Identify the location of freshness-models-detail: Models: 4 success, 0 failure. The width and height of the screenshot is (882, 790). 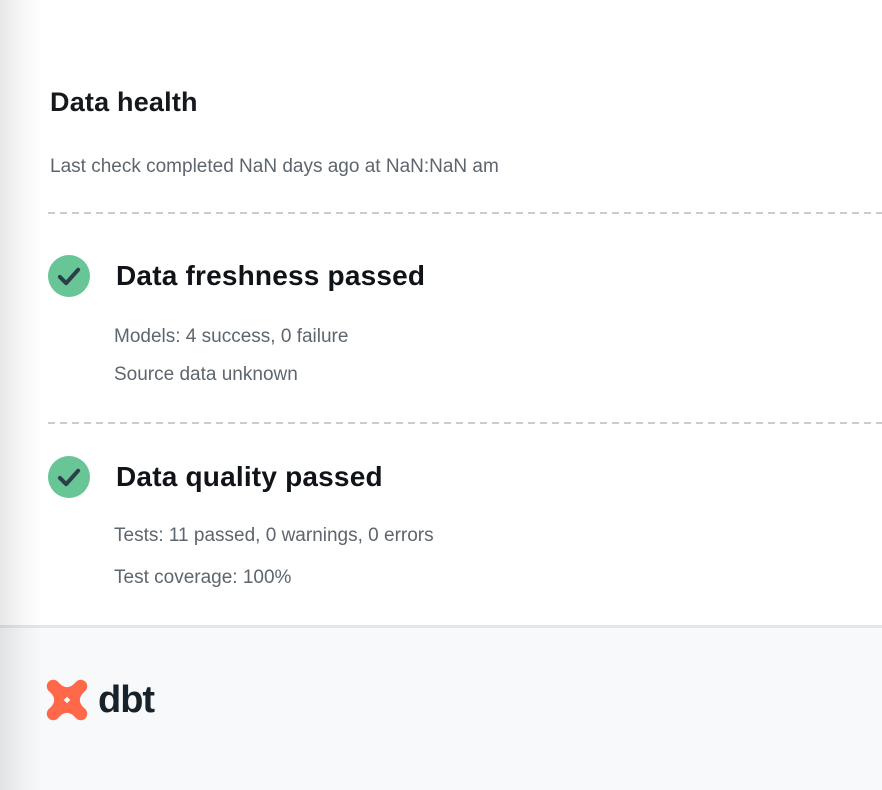
(231, 336).